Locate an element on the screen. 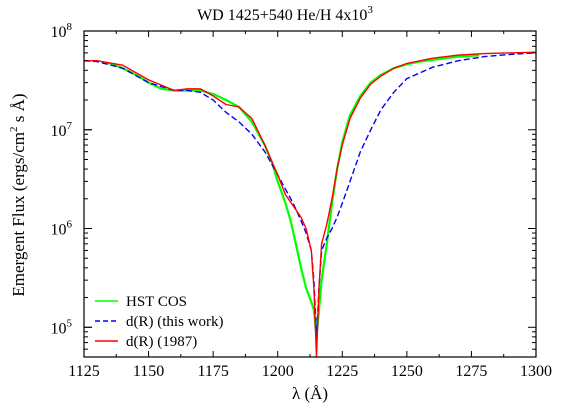 The height and width of the screenshot is (403, 563). y-tick-label: 10⁵ is located at coordinates (62, 327).